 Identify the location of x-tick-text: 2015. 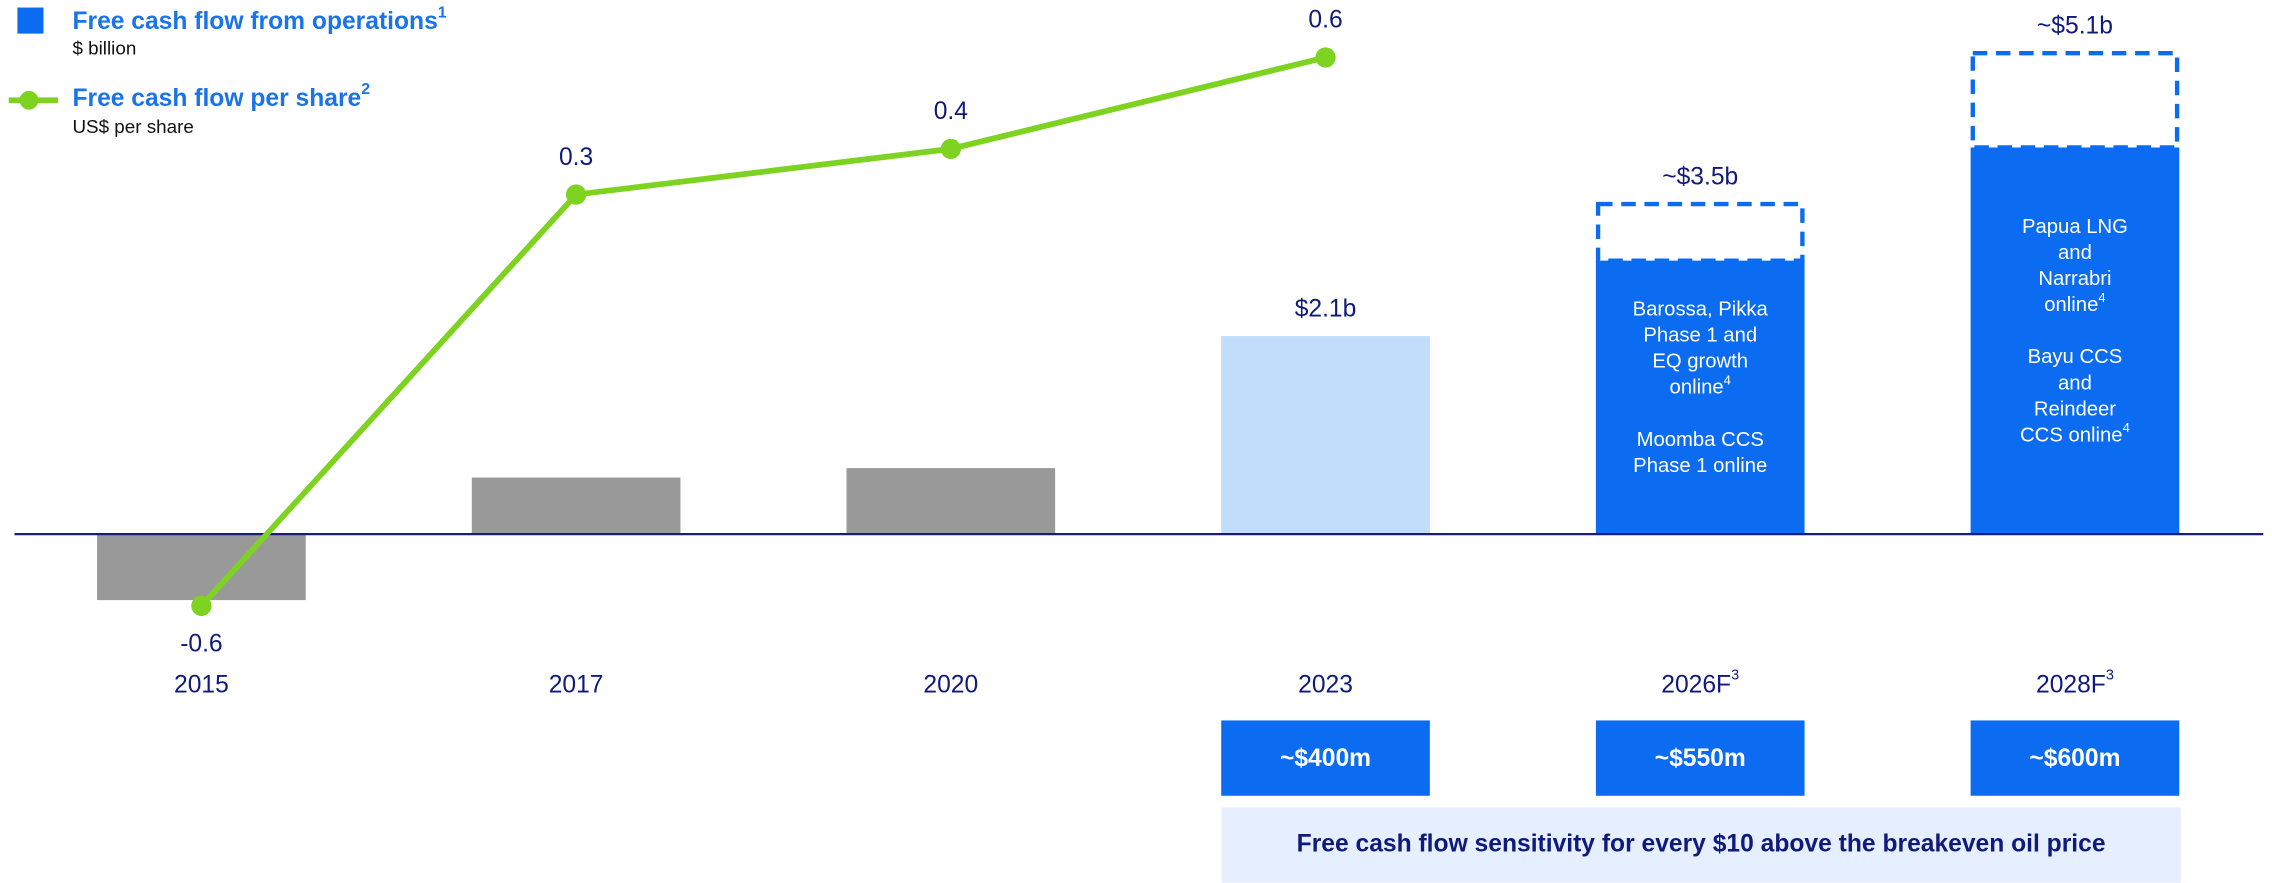
(201, 684).